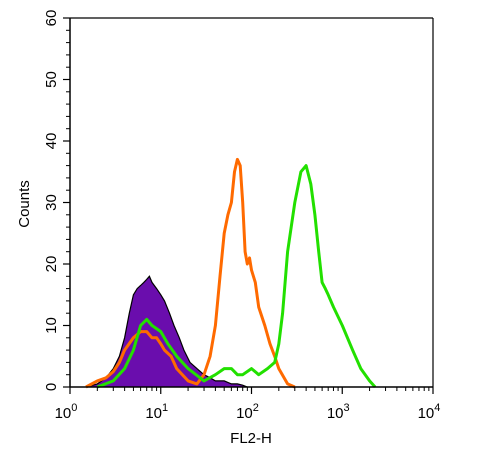 Image resolution: width=488 pixels, height=458 pixels. Describe the element at coordinates (51, 141) in the screenshot. I see `y-tick-label: 40` at that location.